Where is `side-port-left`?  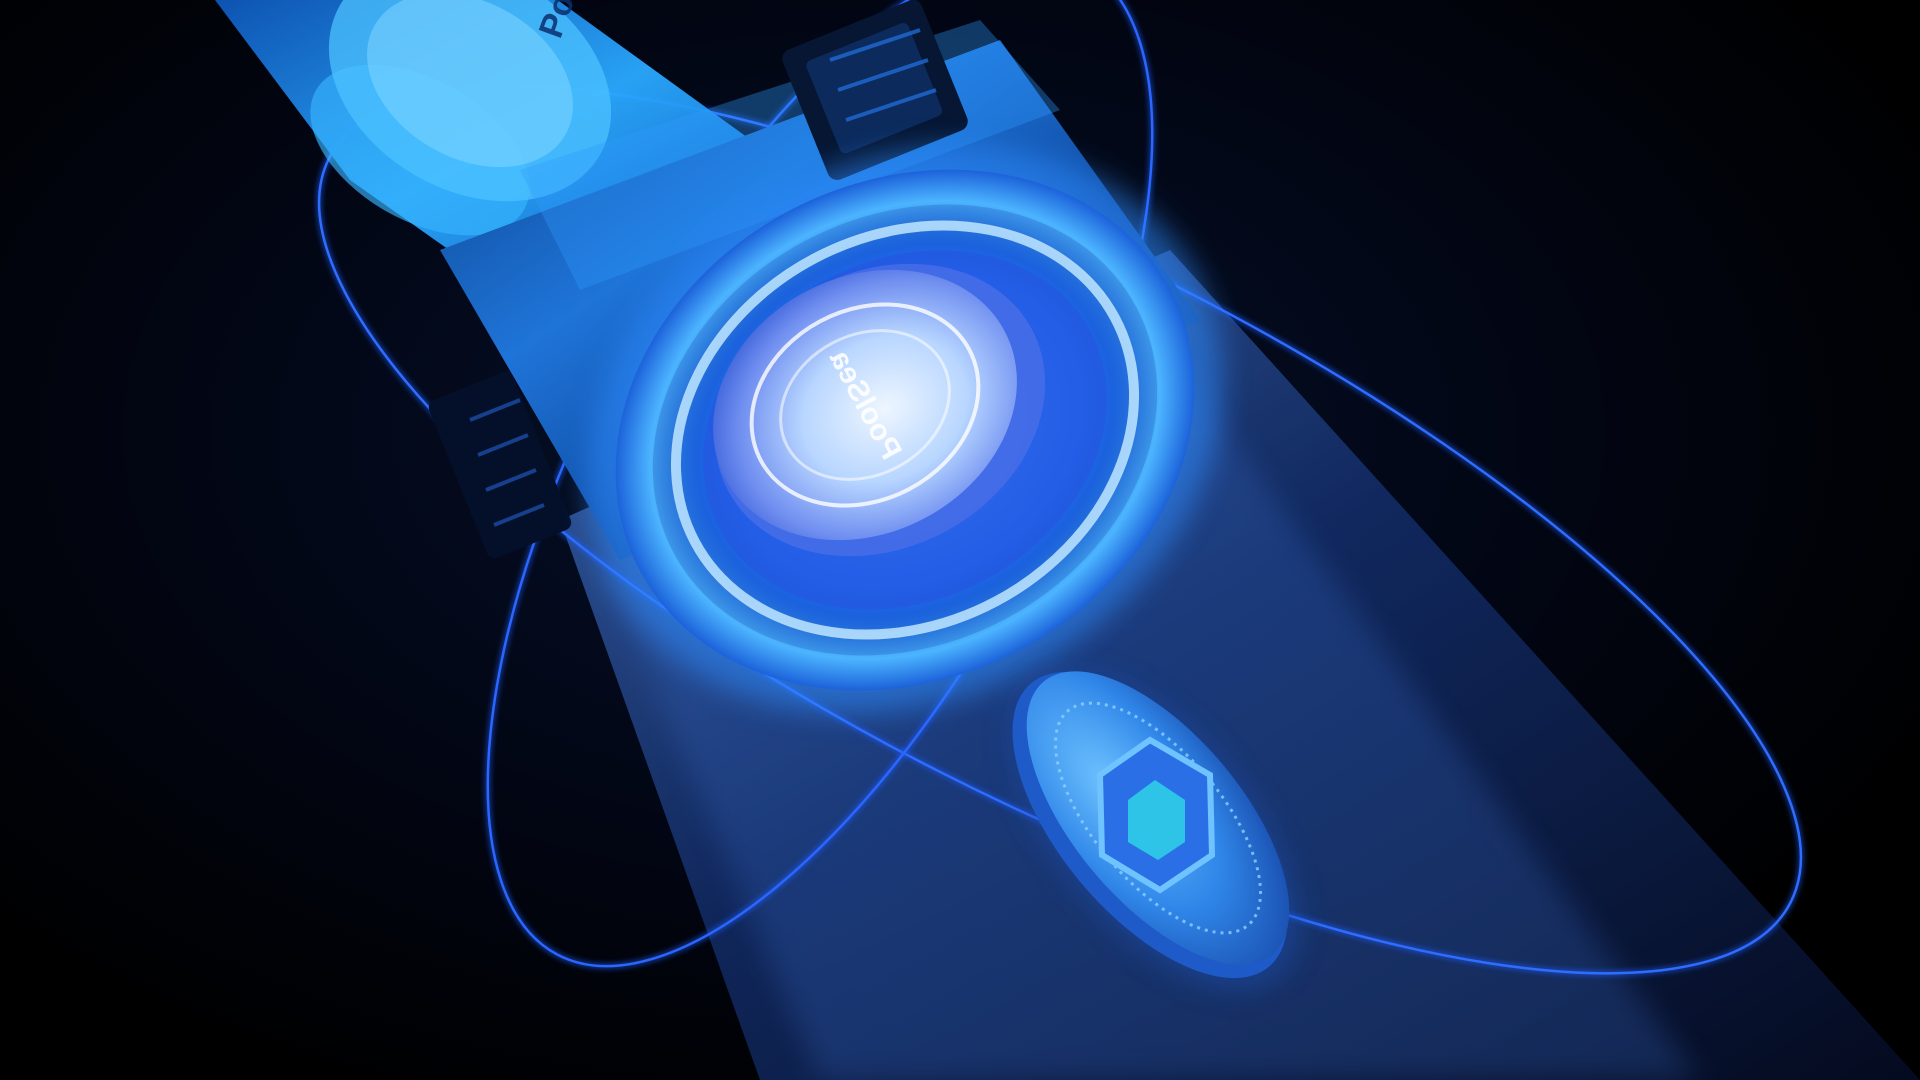
side-port-left is located at coordinates (500, 465).